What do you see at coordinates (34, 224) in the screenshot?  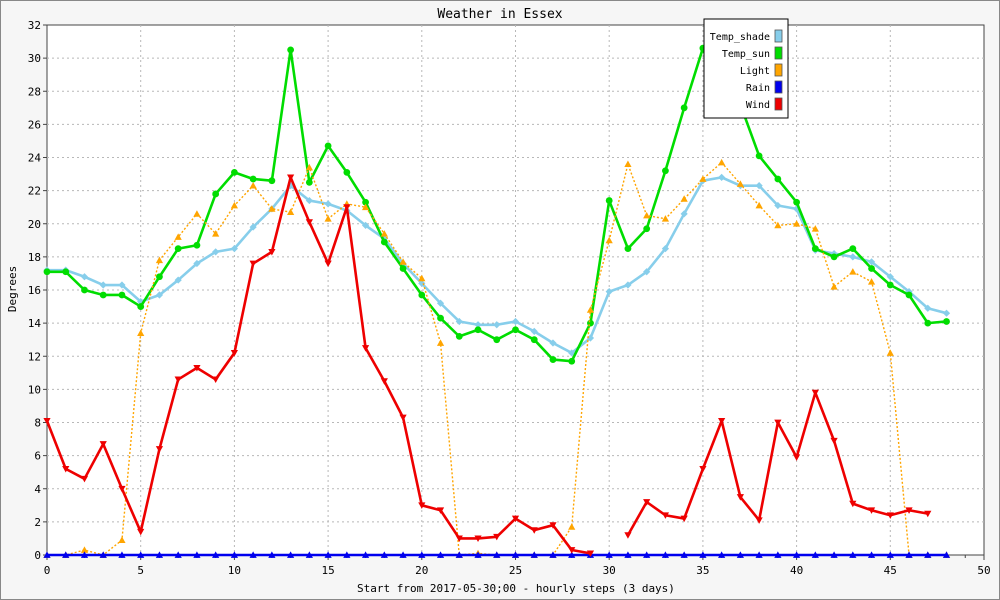 I see `y-tick-label: 20` at bounding box center [34, 224].